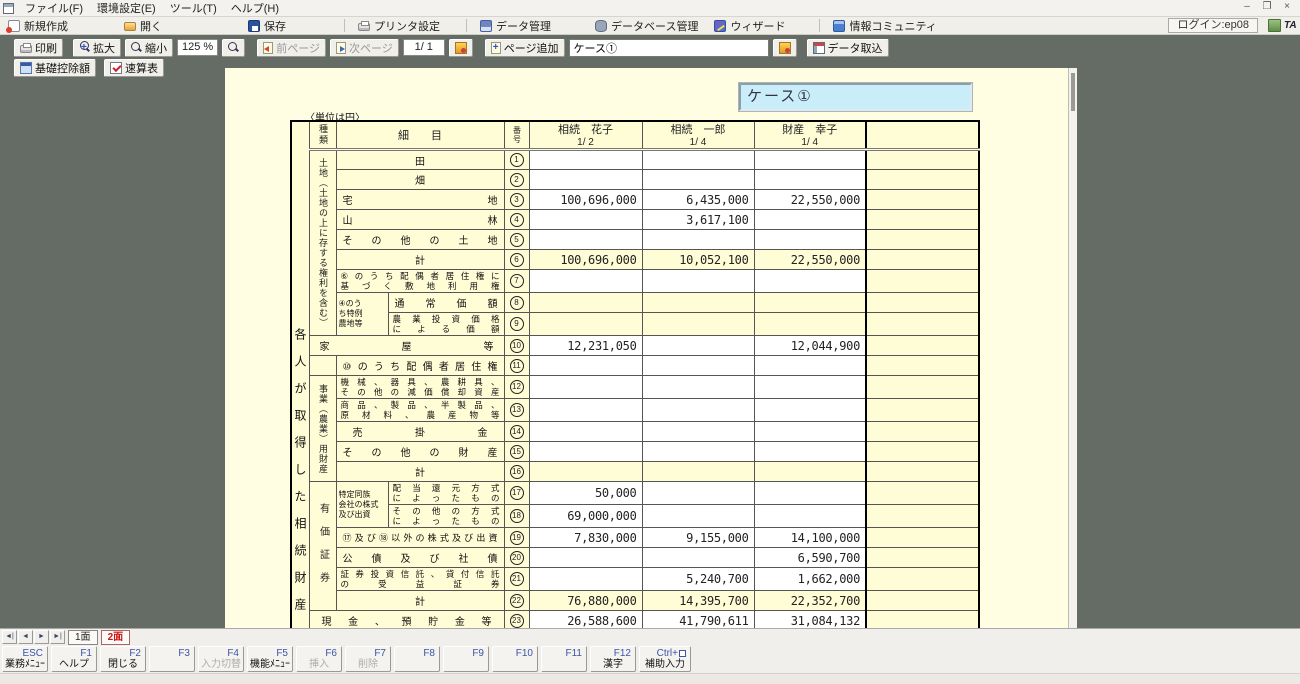 The height and width of the screenshot is (684, 1300). I want to click on zoom-out-button: 縮小, so click(149, 47).